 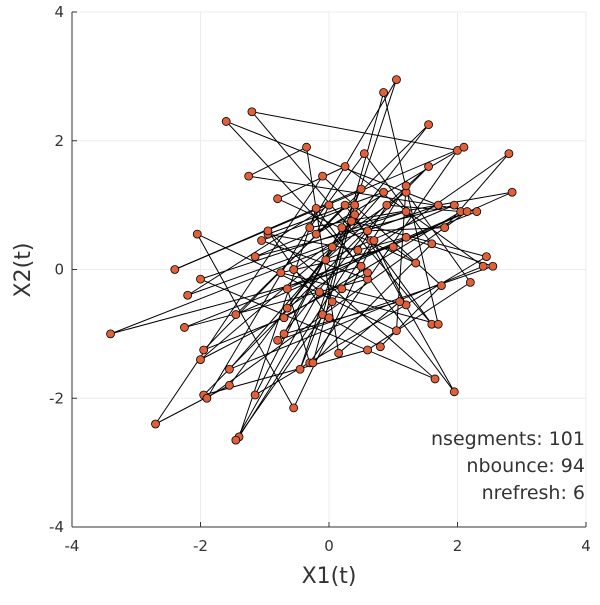 I want to click on x-tick-label: -4, so click(x=72, y=546).